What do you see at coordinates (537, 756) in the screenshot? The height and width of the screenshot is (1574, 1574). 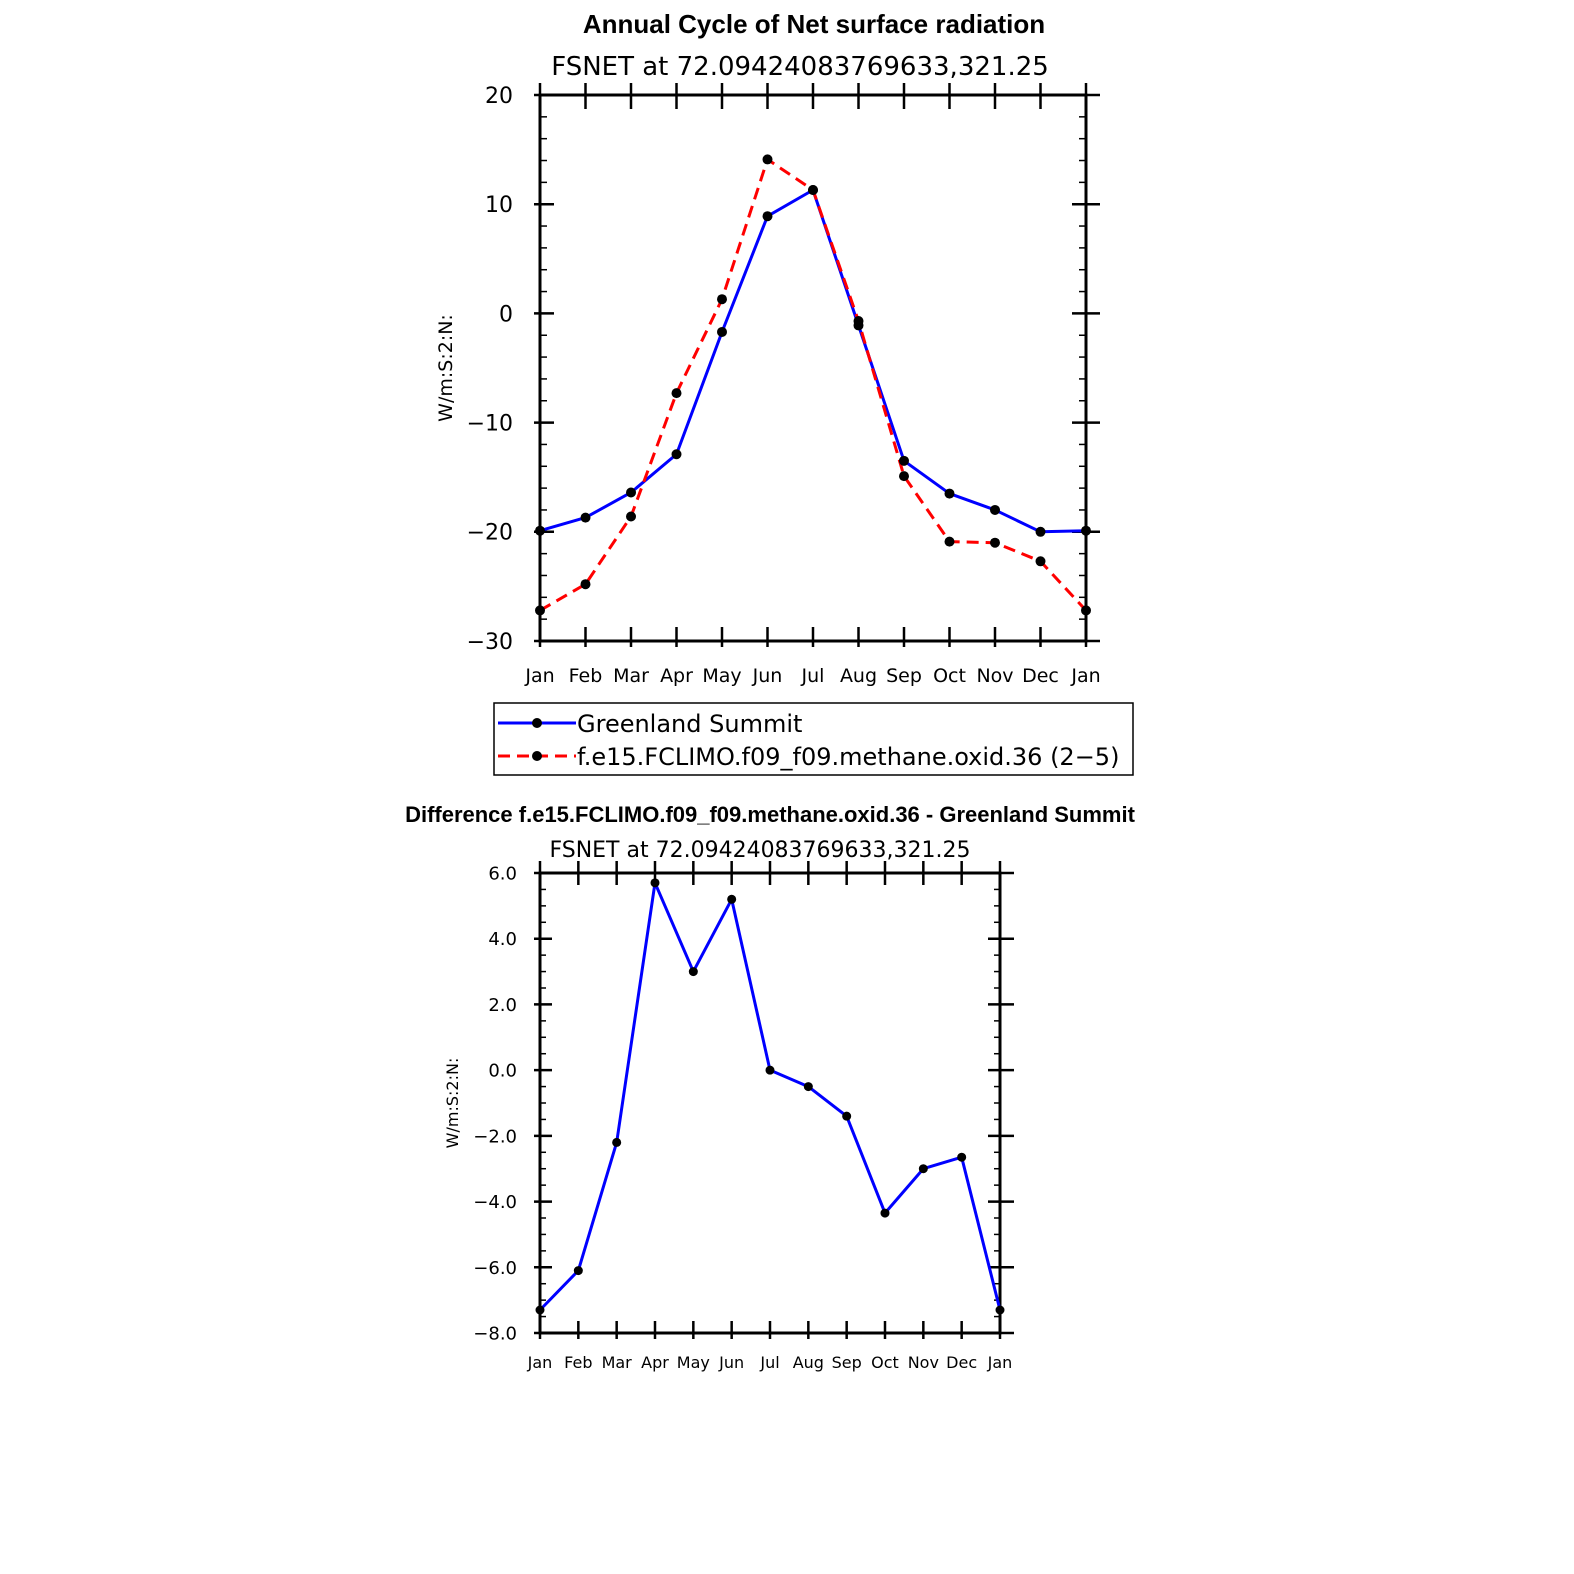 I see `legend-marker-methane-oxid` at bounding box center [537, 756].